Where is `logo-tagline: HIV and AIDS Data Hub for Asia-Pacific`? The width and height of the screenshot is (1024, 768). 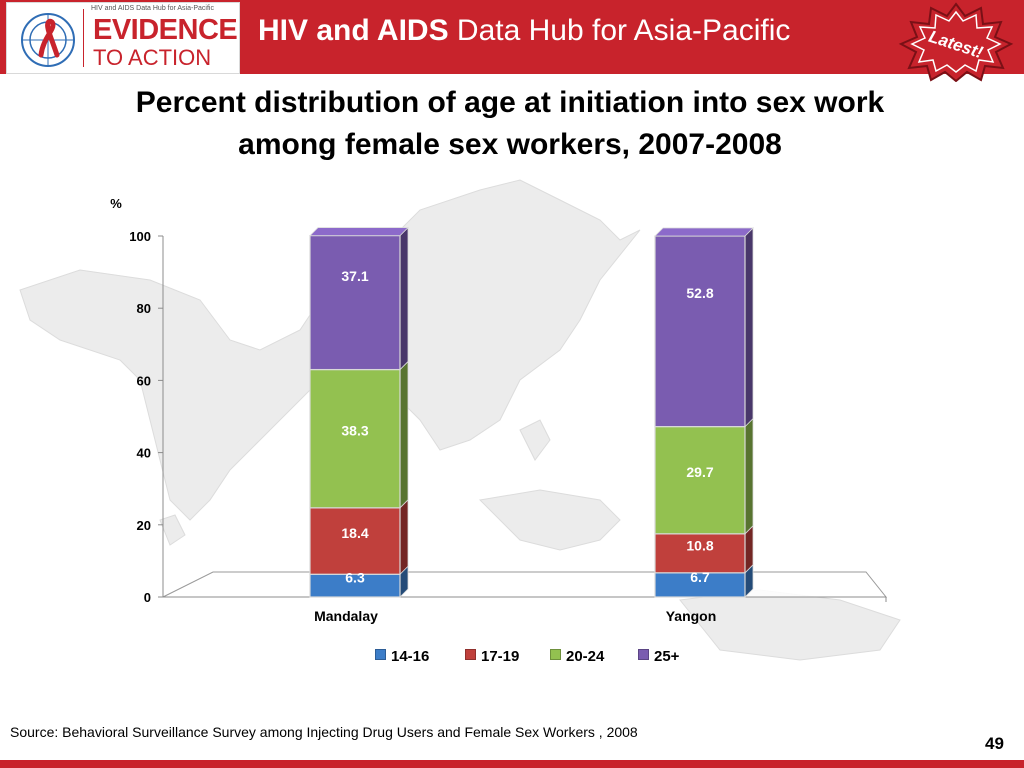
logo-tagline: HIV and AIDS Data Hub for Asia-Pacific is located at coordinates (152, 8).